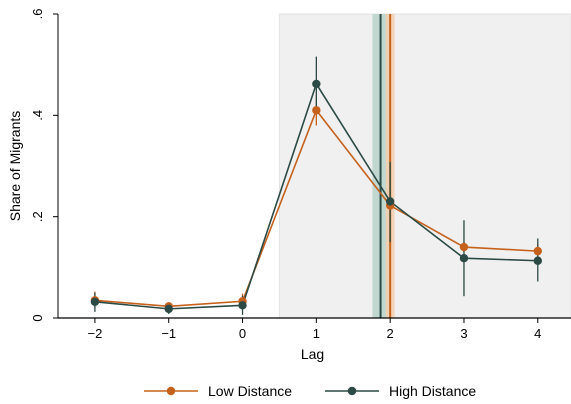  What do you see at coordinates (432, 391) in the screenshot?
I see `legend-label: High Distance` at bounding box center [432, 391].